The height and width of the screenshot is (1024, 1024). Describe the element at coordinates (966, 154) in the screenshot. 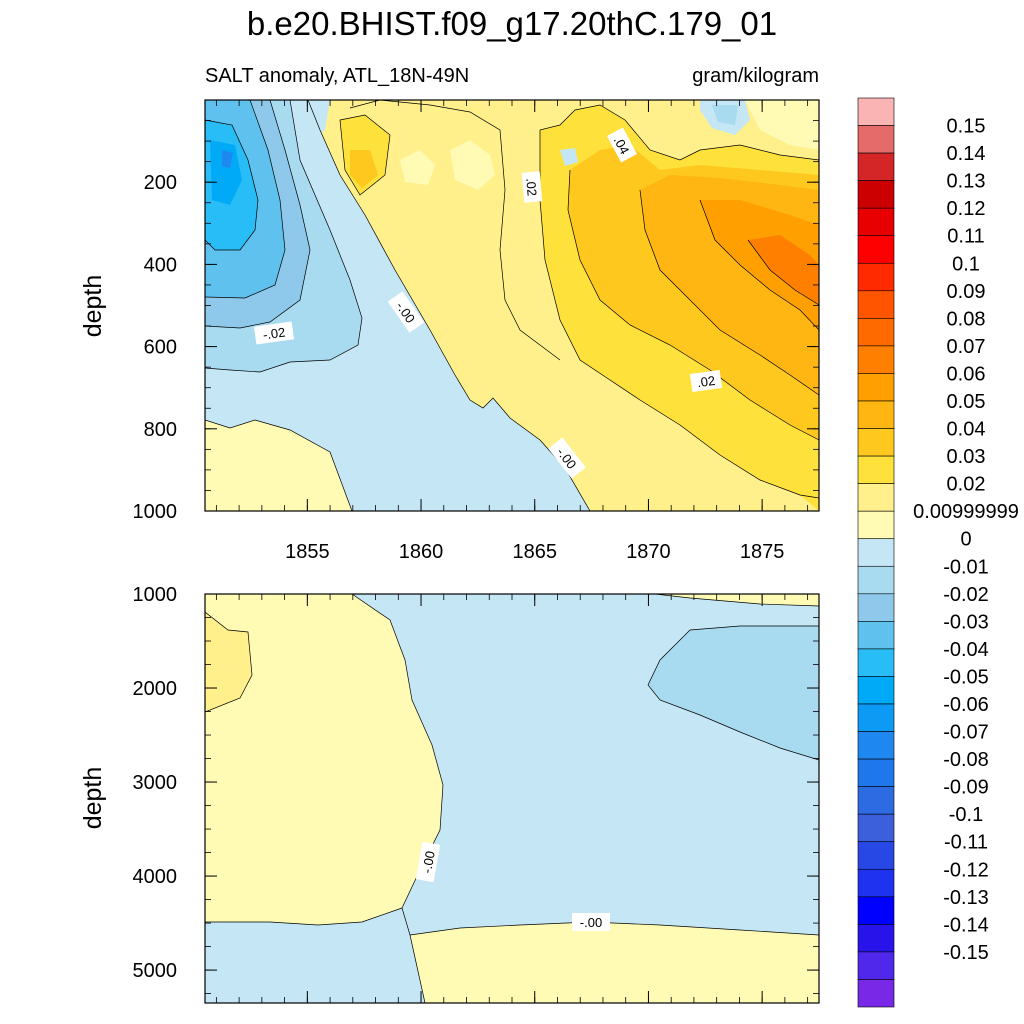

I see `colorbar-label: 0.14` at that location.